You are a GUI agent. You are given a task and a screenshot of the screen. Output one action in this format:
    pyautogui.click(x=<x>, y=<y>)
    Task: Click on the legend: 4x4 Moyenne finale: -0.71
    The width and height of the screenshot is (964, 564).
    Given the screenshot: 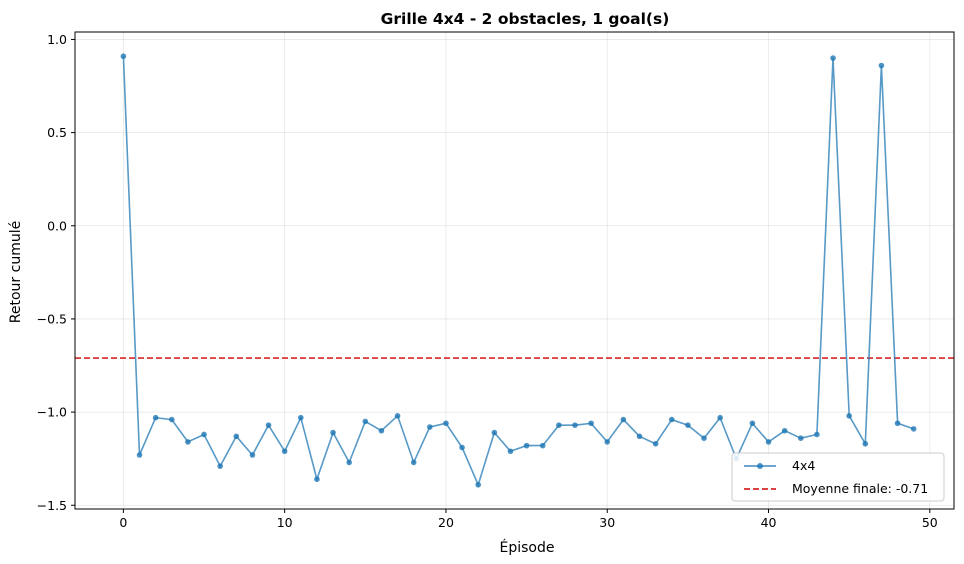 What is the action you would take?
    pyautogui.click(x=838, y=477)
    